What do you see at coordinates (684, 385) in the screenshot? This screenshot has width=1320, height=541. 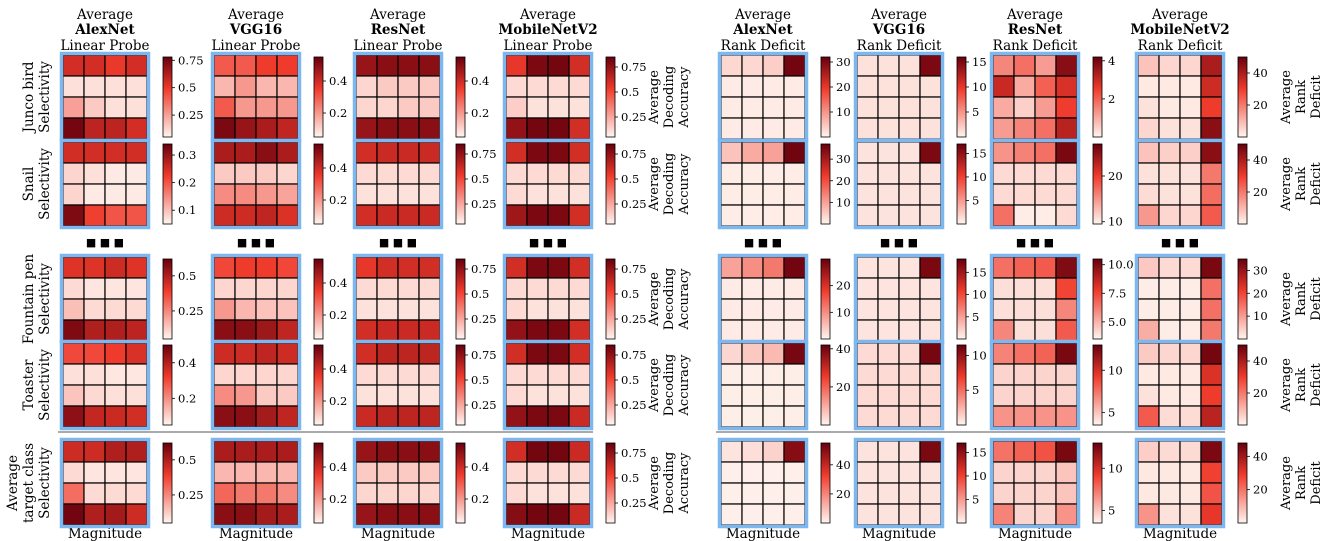 I see `colorbar-label: Accuracy` at bounding box center [684, 385].